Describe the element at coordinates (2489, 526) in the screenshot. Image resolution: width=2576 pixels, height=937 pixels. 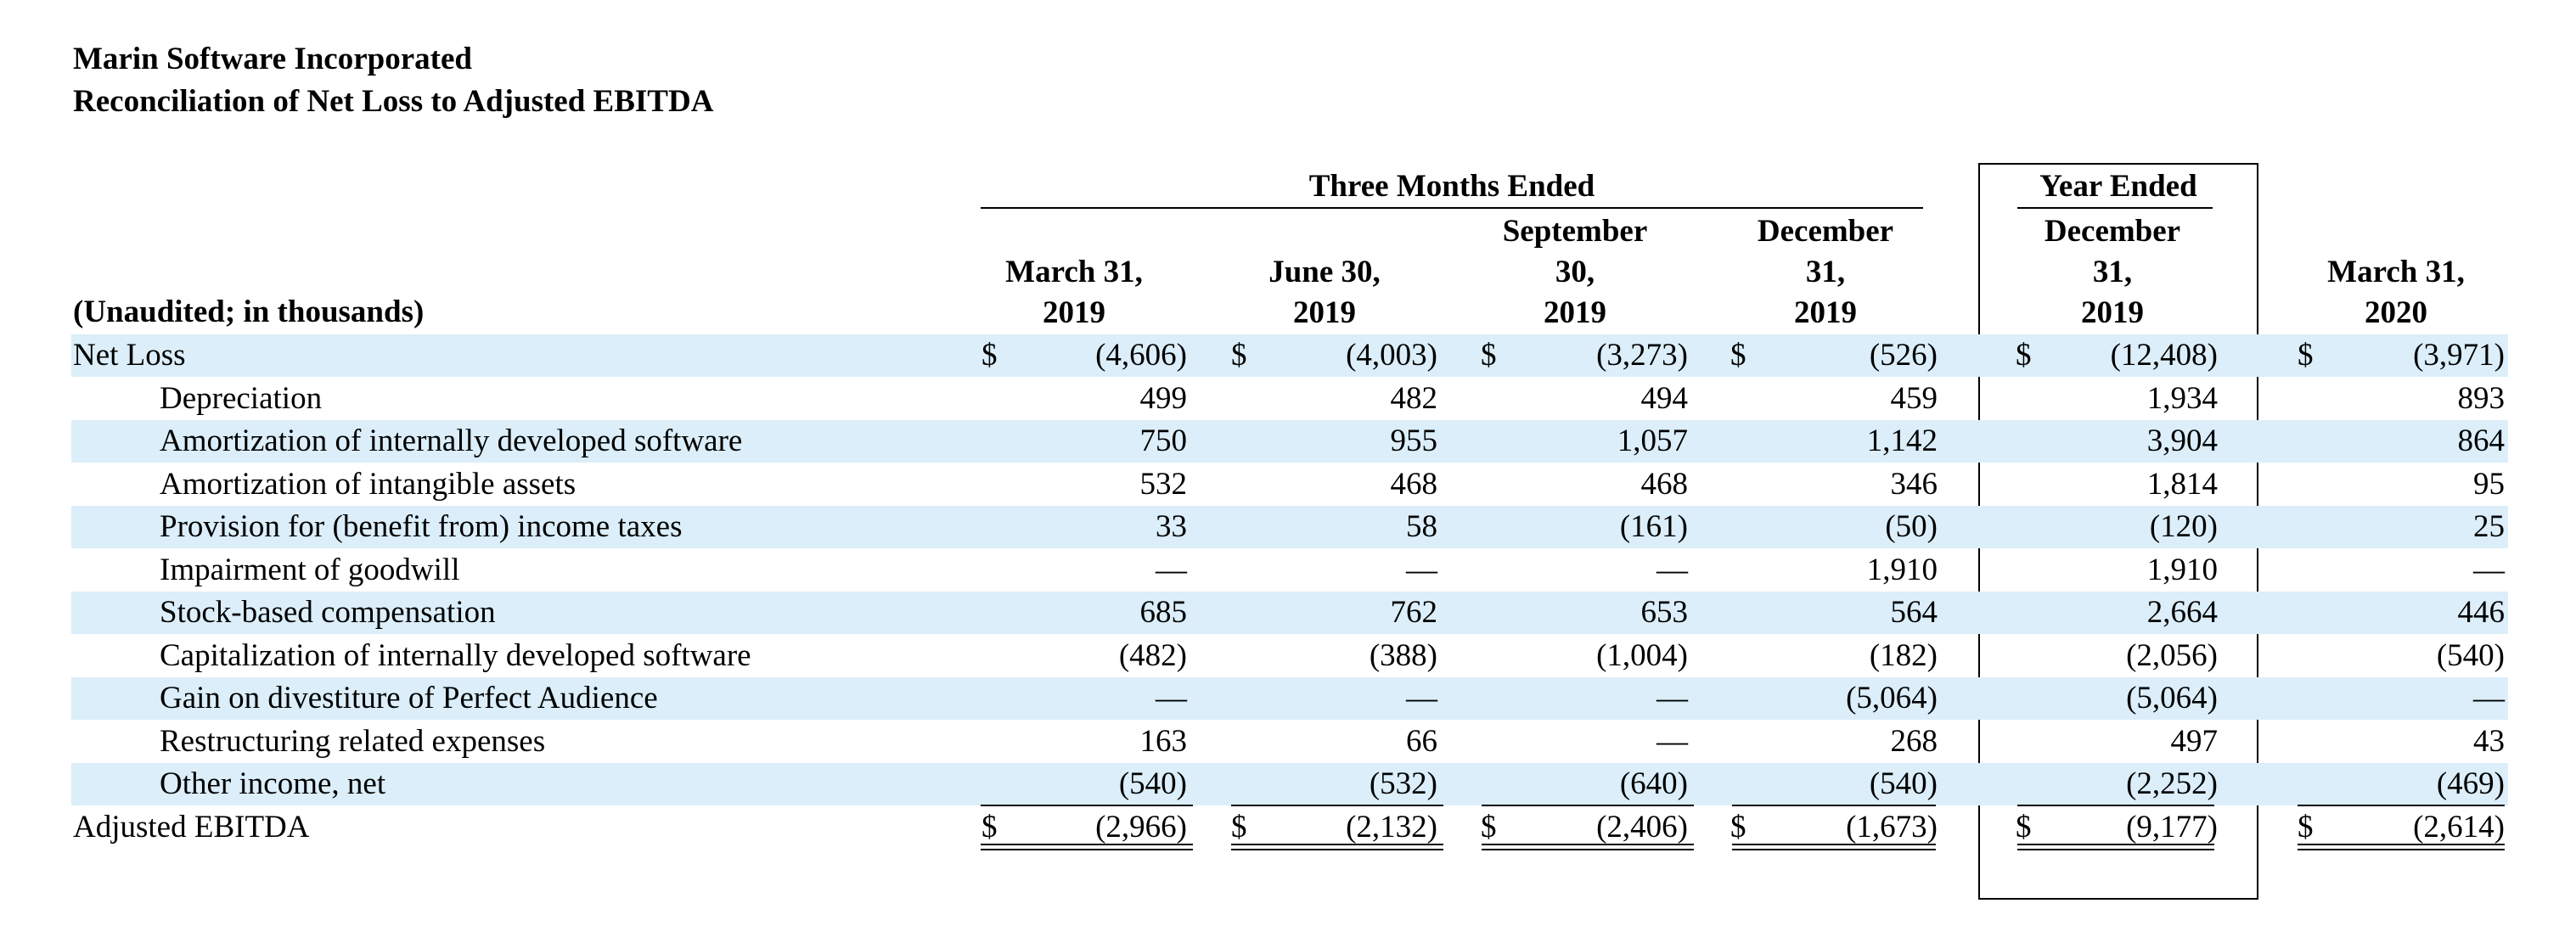
I see `value-cell: 25` at that location.